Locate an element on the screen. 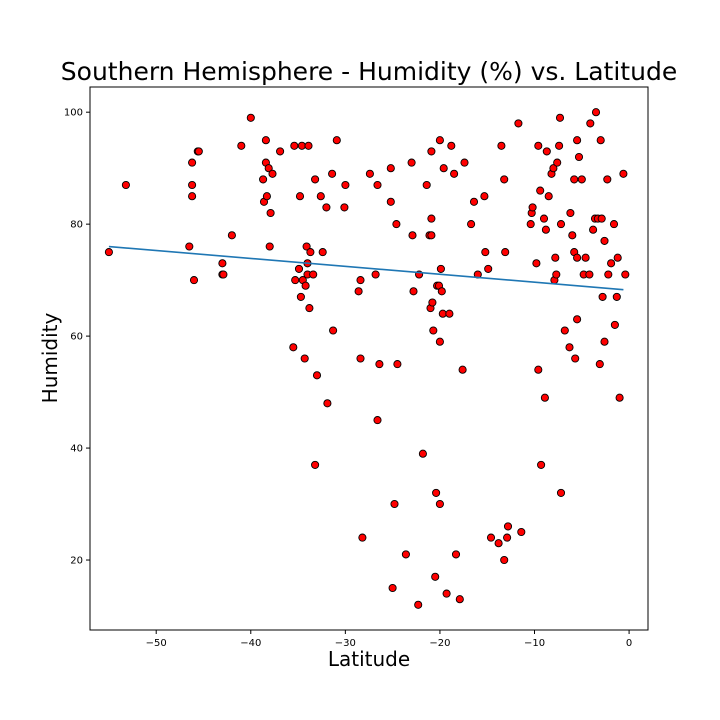 The height and width of the screenshot is (720, 720). regression-line is located at coordinates (366, 268).